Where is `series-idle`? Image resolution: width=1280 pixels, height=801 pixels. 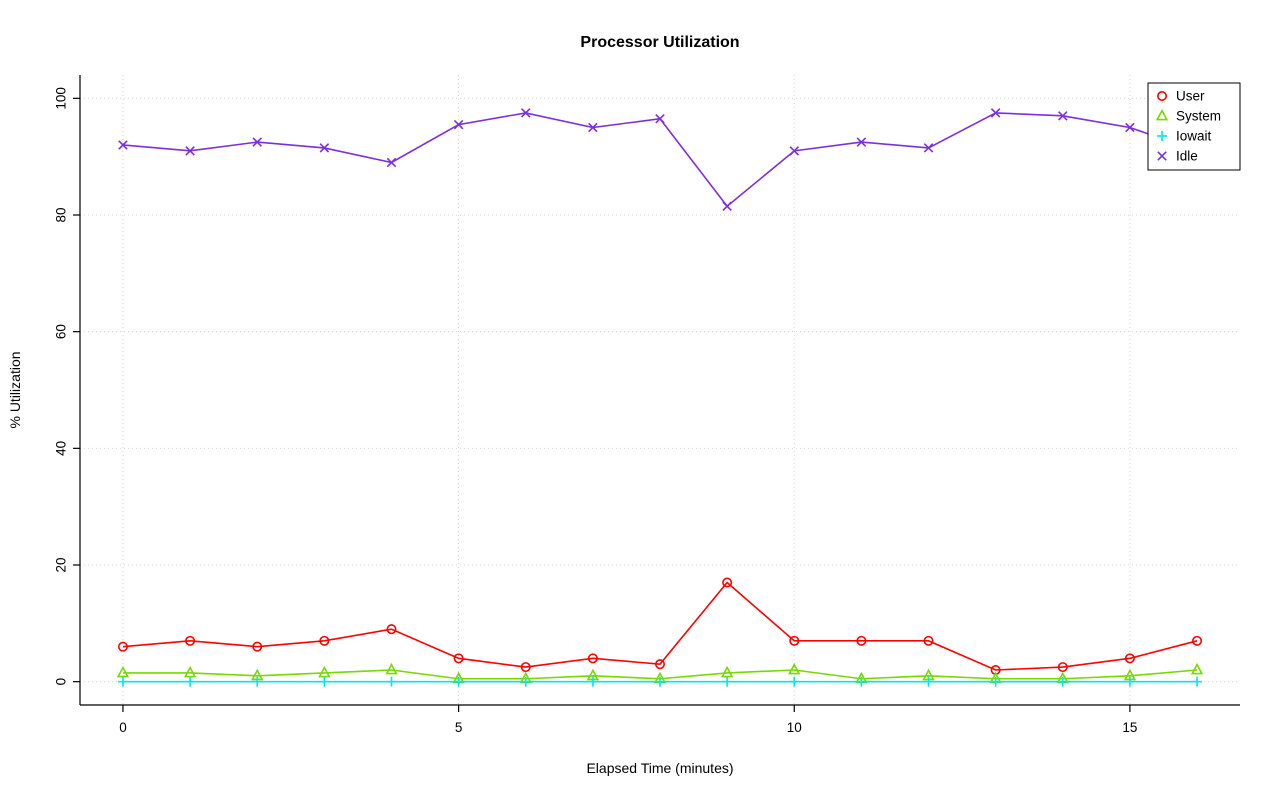 series-idle is located at coordinates (660, 160).